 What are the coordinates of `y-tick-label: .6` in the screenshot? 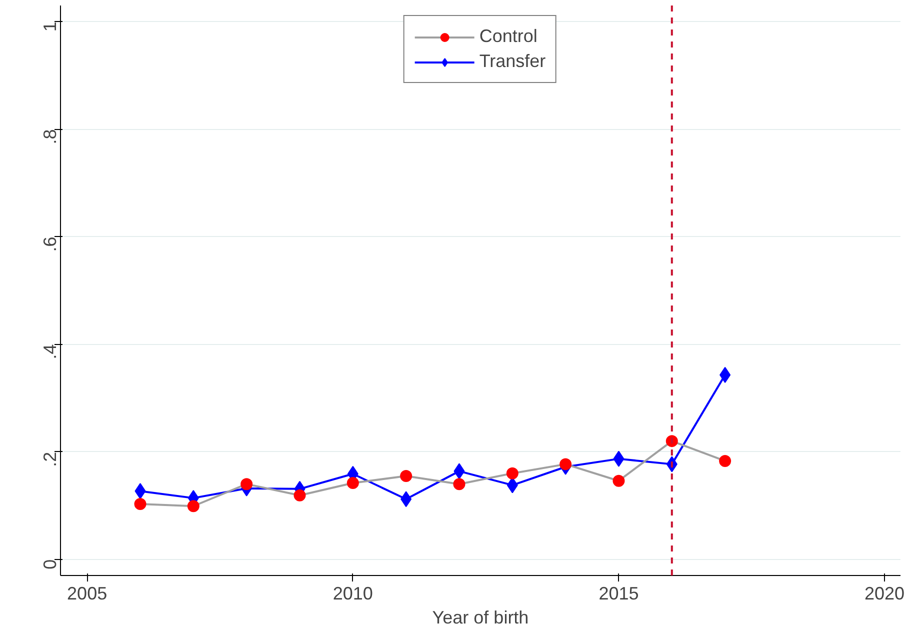 It's located at (50, 244).